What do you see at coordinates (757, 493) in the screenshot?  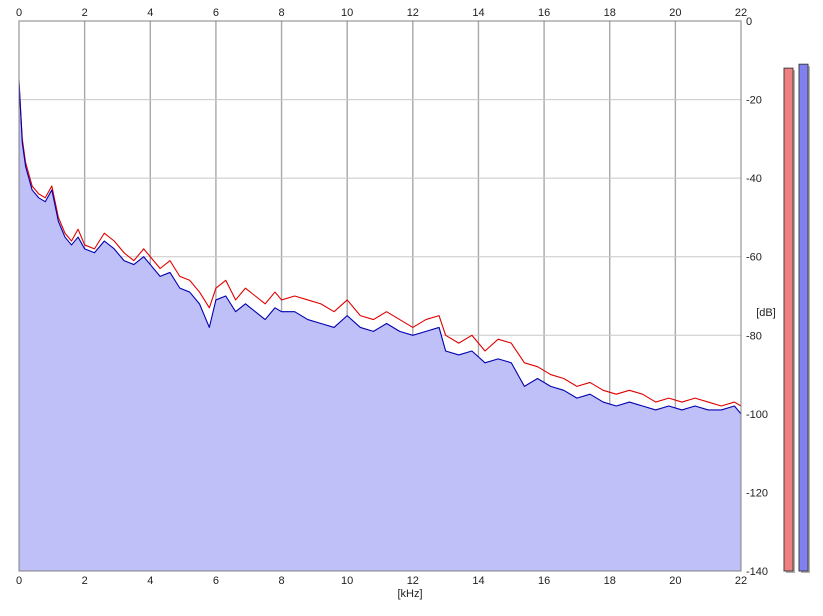 I see `y-tick-label: -120` at bounding box center [757, 493].